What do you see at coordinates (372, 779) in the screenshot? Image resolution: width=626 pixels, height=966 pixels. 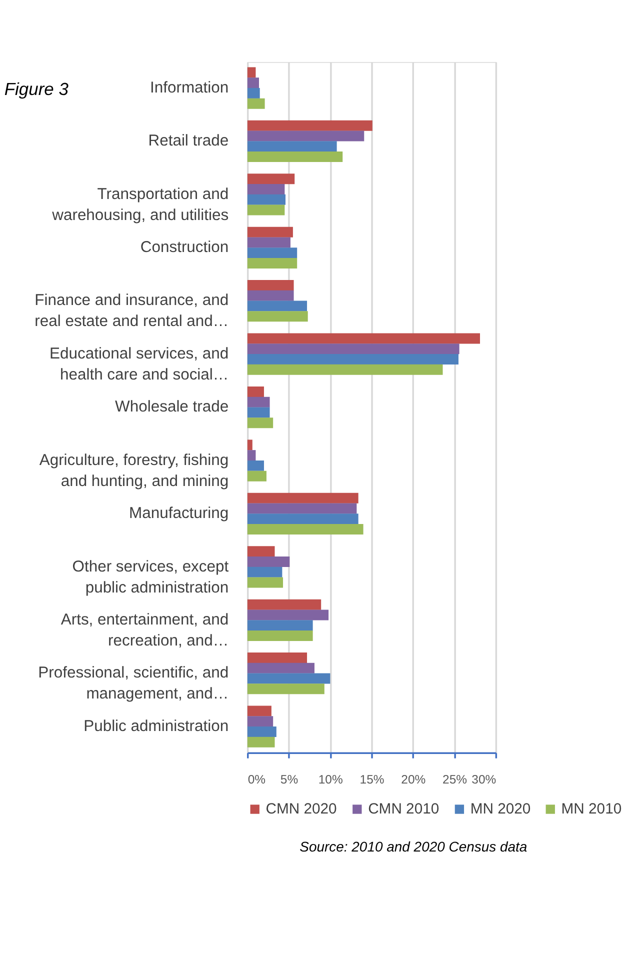 I see `x-tick-label: 15%` at bounding box center [372, 779].